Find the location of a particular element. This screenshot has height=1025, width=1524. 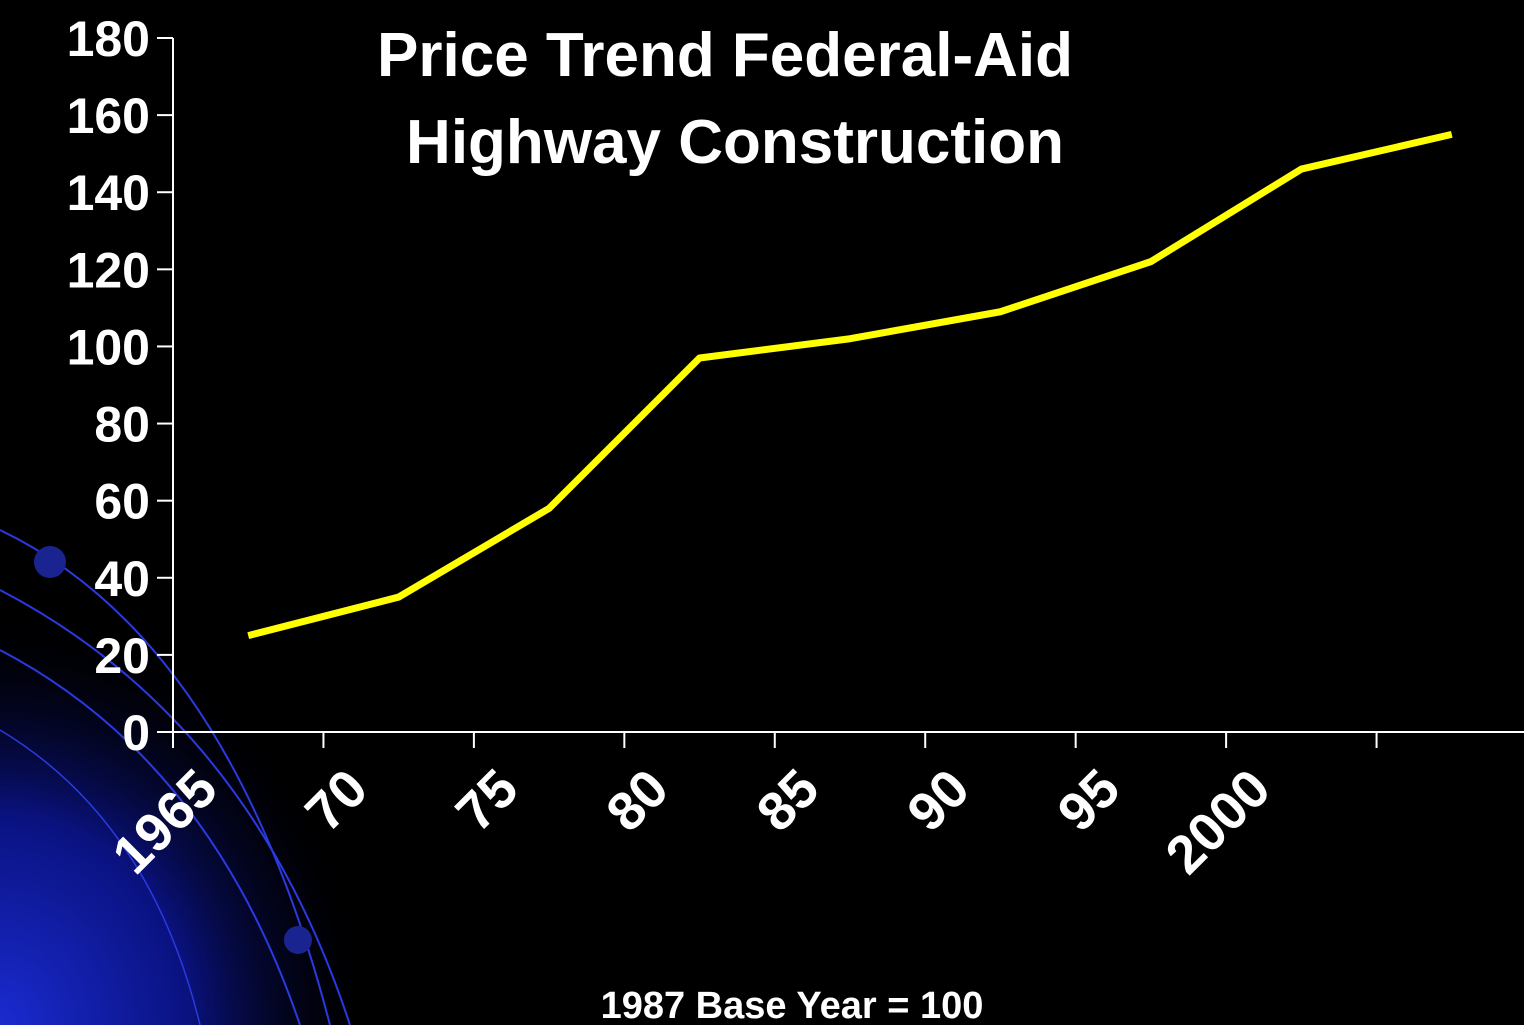

y-tick-label: 100 is located at coordinates (108, 347).